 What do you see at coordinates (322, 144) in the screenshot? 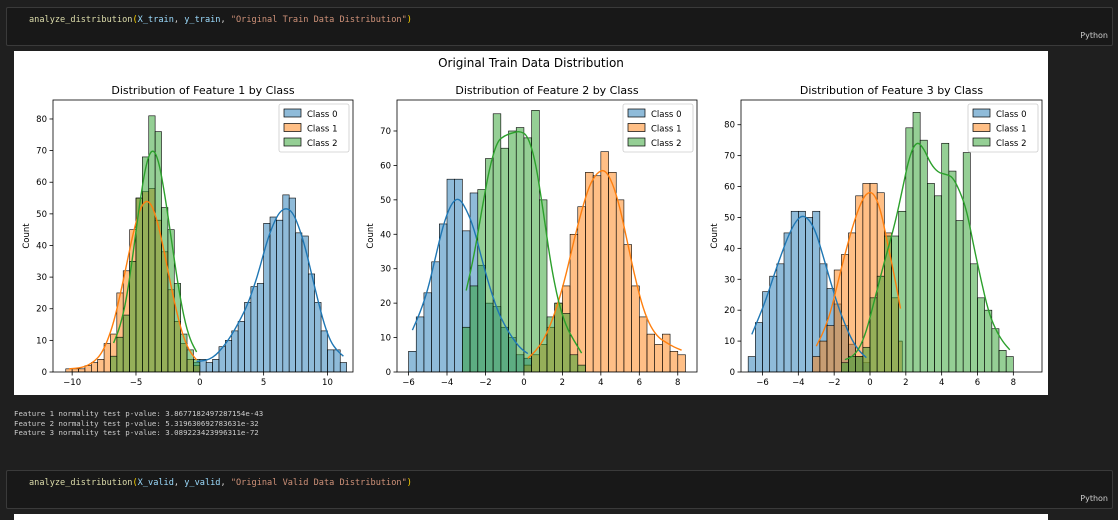
I see `legend-label: Class 2` at bounding box center [322, 144].